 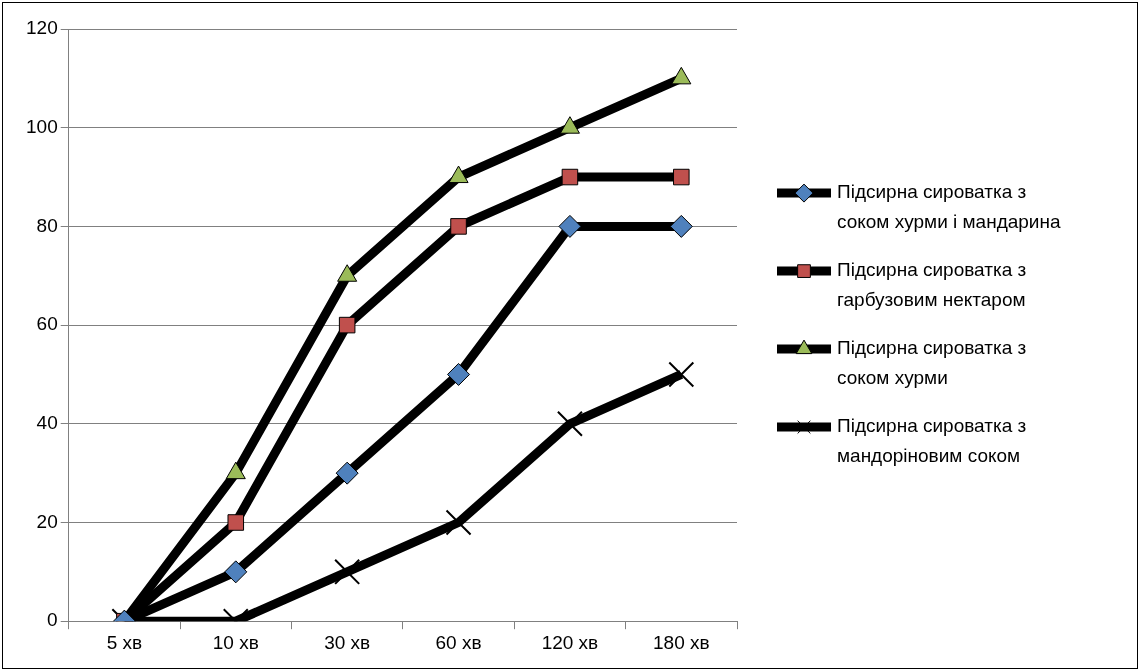 I want to click on legend-label: Підсирна сироватка з соком хурми, so click(x=932, y=363).